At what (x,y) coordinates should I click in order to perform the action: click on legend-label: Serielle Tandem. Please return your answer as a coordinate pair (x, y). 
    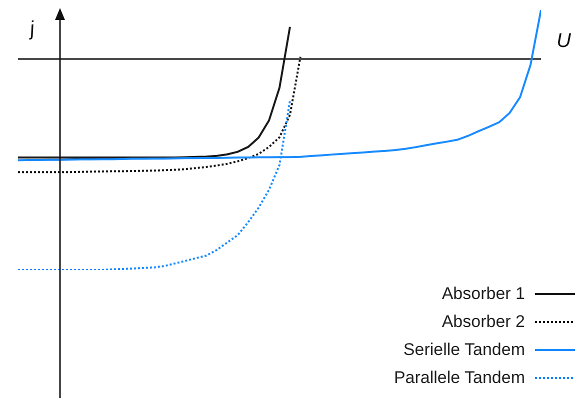
    Looking at the image, I should click on (464, 350).